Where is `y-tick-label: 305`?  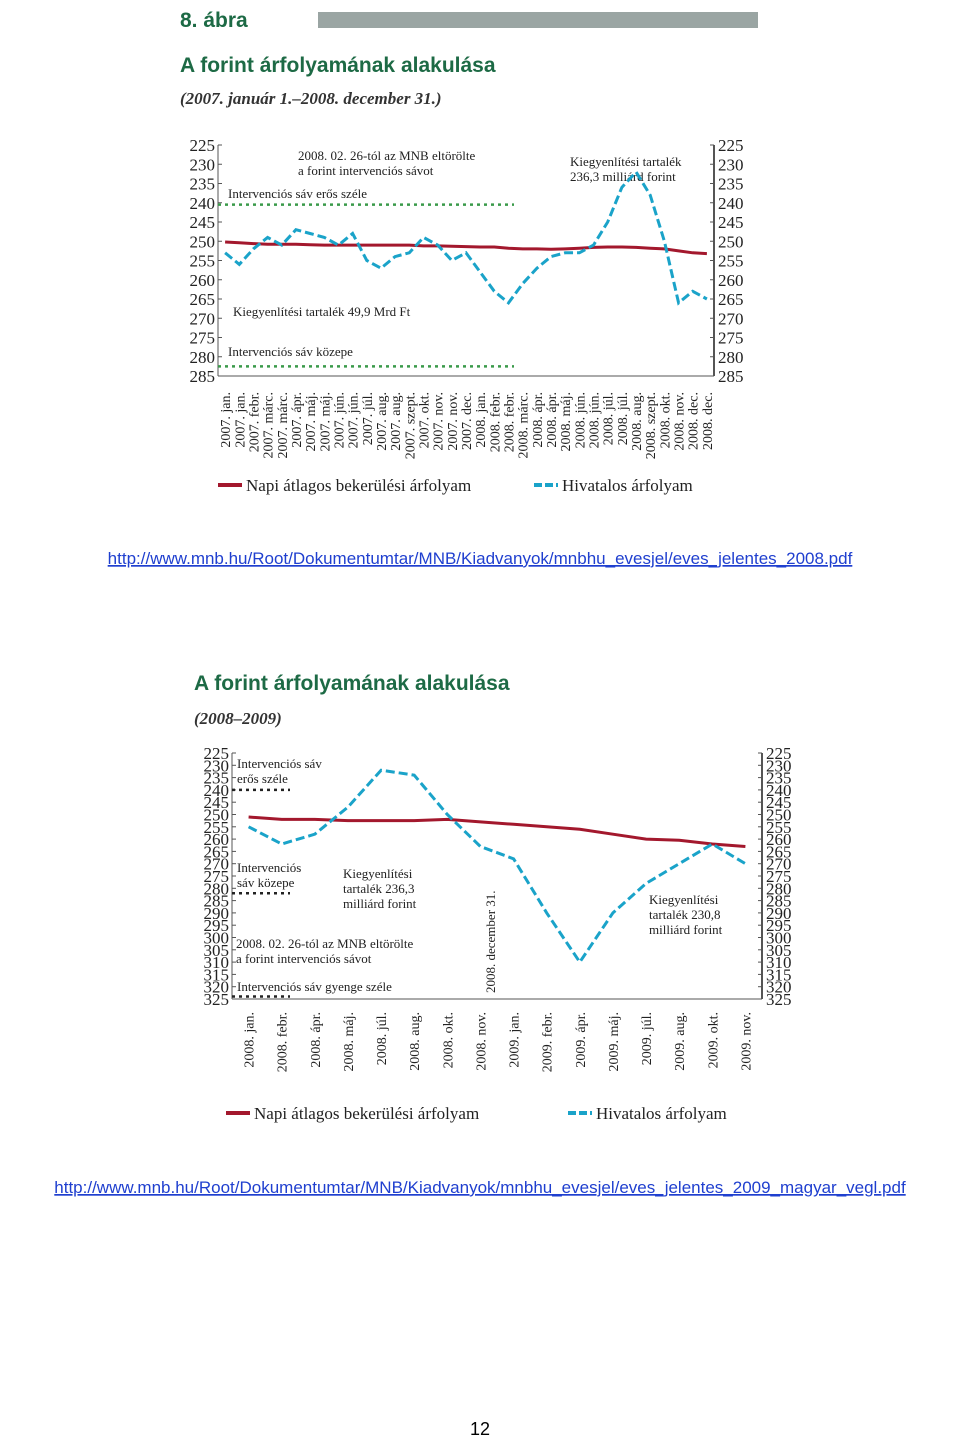 y-tick-label: 305 is located at coordinates (217, 950).